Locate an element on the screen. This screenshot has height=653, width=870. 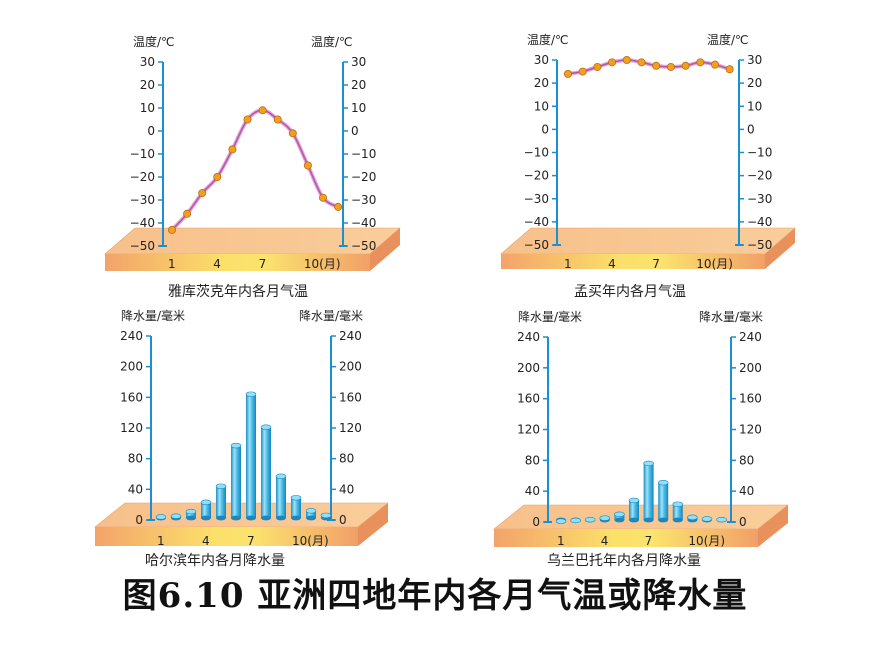
chart-caption-harbin: 哈尔滨年内各月降水量 is located at coordinates (215, 561).